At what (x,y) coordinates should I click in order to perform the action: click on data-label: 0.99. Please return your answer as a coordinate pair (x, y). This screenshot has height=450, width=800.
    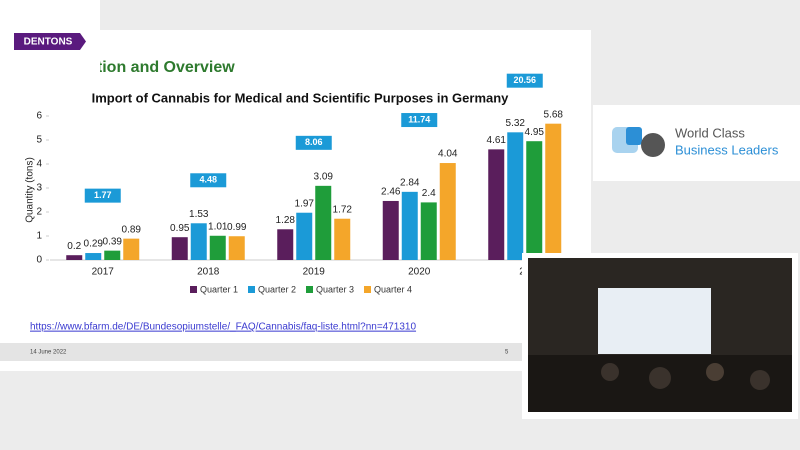
    Looking at the image, I should click on (237, 227).